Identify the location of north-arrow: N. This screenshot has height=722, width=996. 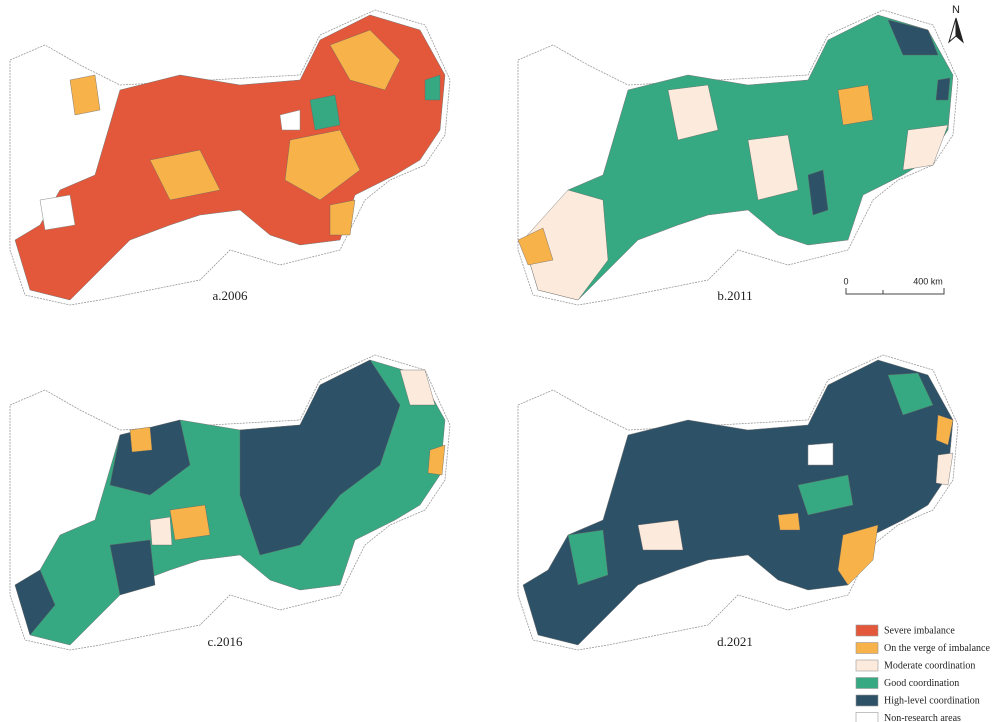
(956, 24).